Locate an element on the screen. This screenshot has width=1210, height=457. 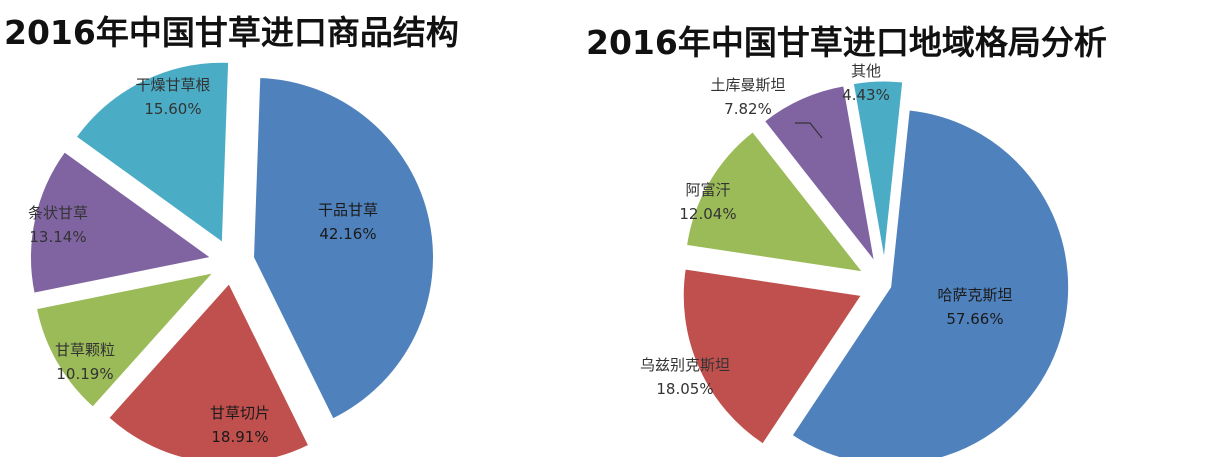
slice-label-name: 甘草颗粒 is located at coordinates (85, 350).